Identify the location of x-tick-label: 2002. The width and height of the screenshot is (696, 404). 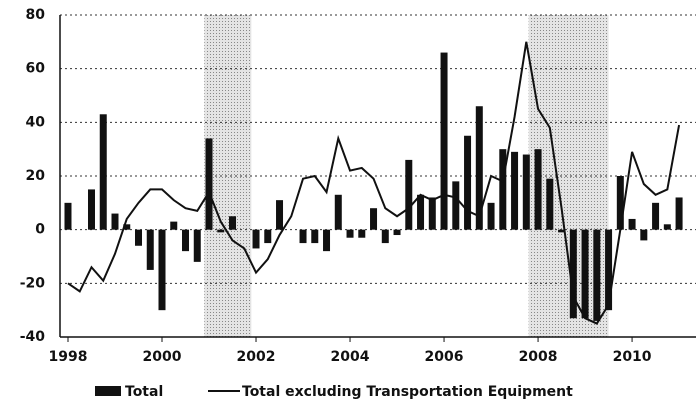
(256, 357).